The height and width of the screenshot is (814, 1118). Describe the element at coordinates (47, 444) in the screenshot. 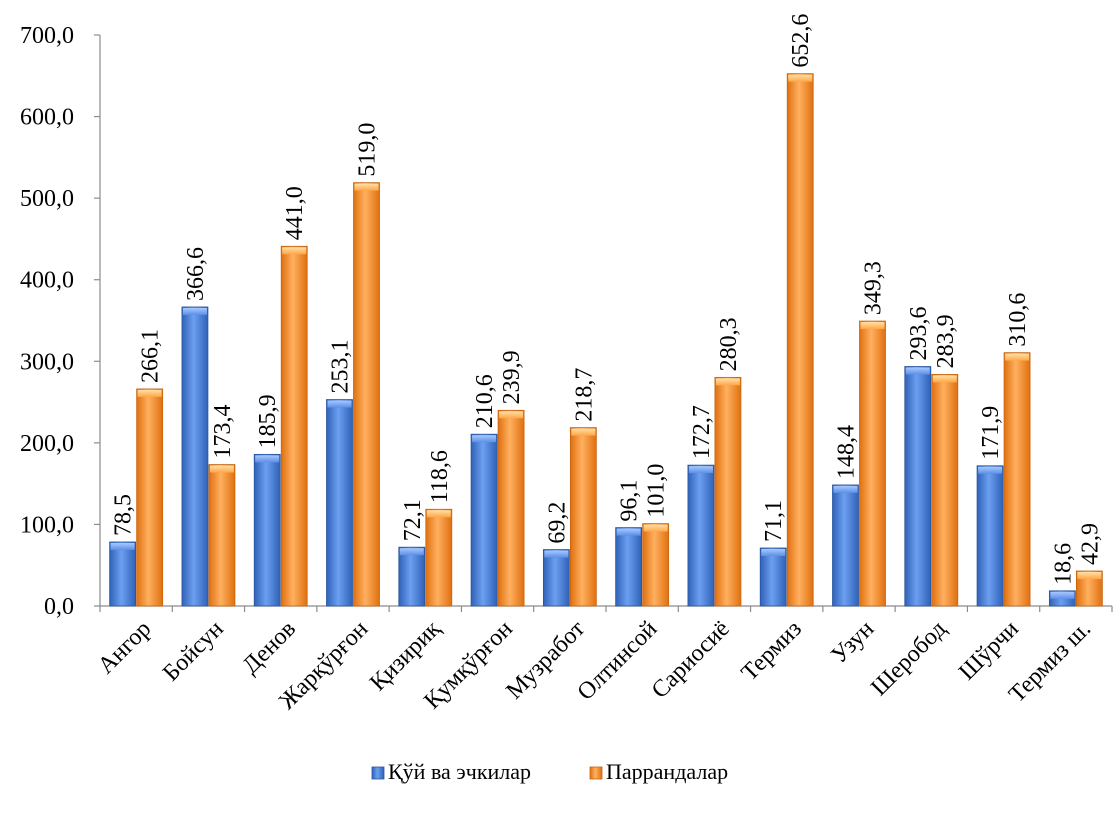

I see `y-tick-label: 200,0` at that location.